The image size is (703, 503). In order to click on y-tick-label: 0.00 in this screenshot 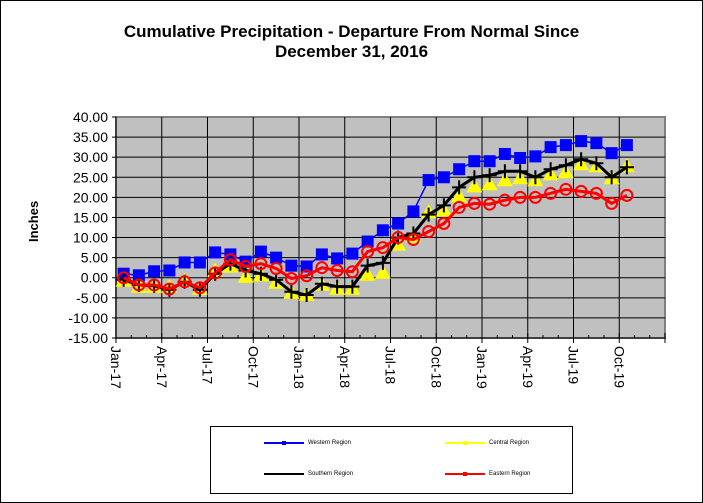, I will do `click(94, 278)`.